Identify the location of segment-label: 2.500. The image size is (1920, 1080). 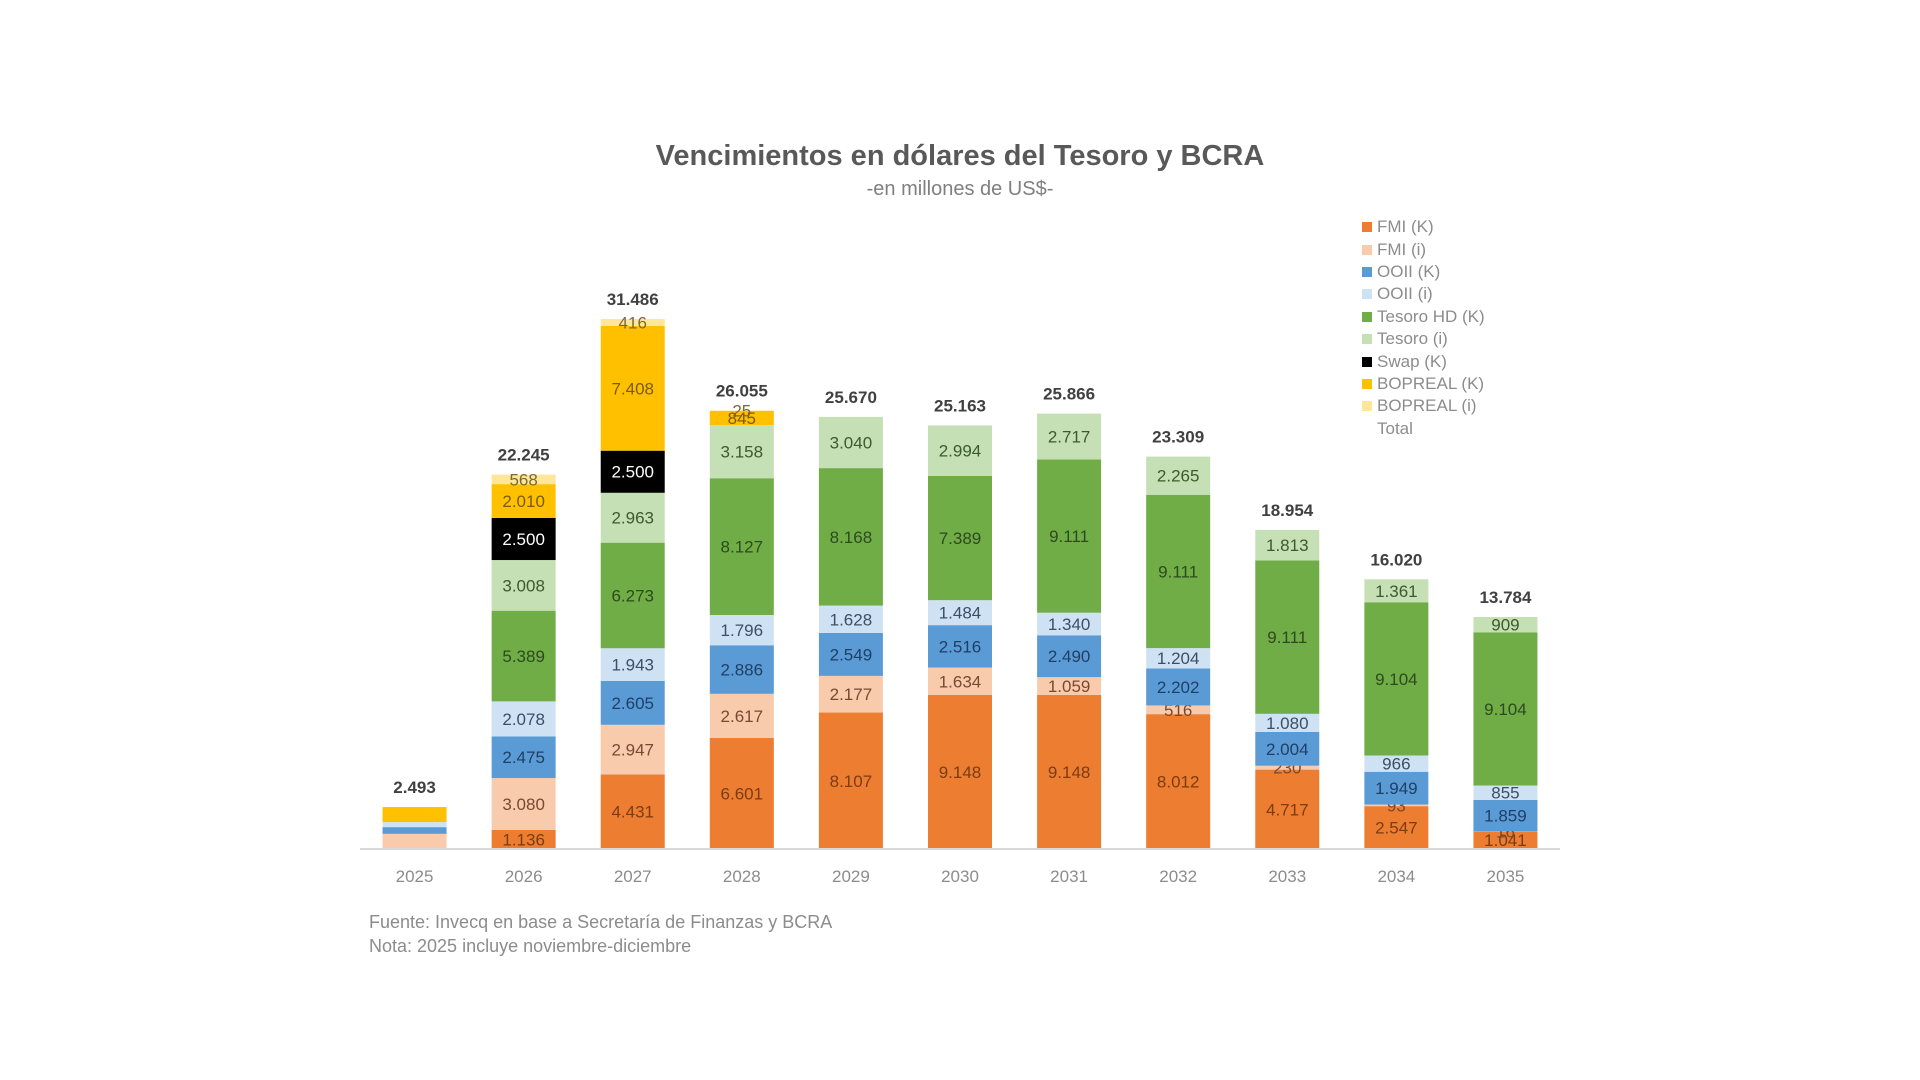
(523, 539).